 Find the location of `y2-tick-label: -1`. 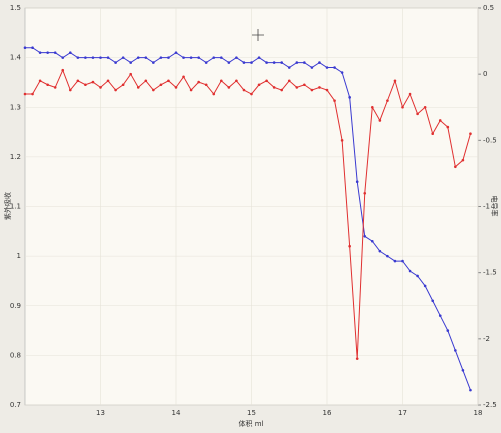

y2-tick-label: -1 is located at coordinates (486, 207).